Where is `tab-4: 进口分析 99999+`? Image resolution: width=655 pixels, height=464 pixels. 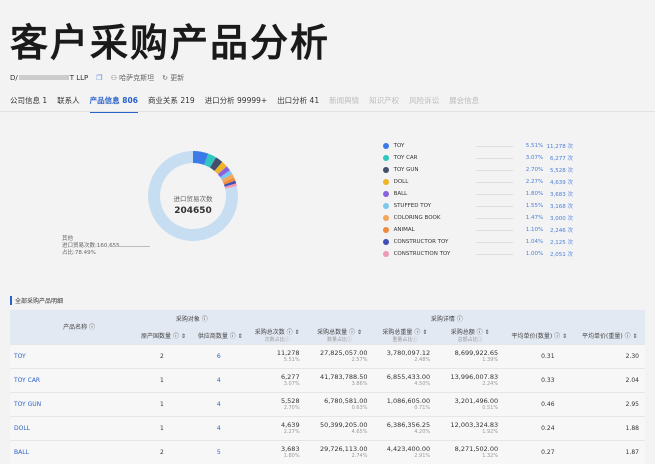 tab-4: 进口分析 99999+ is located at coordinates (236, 100).